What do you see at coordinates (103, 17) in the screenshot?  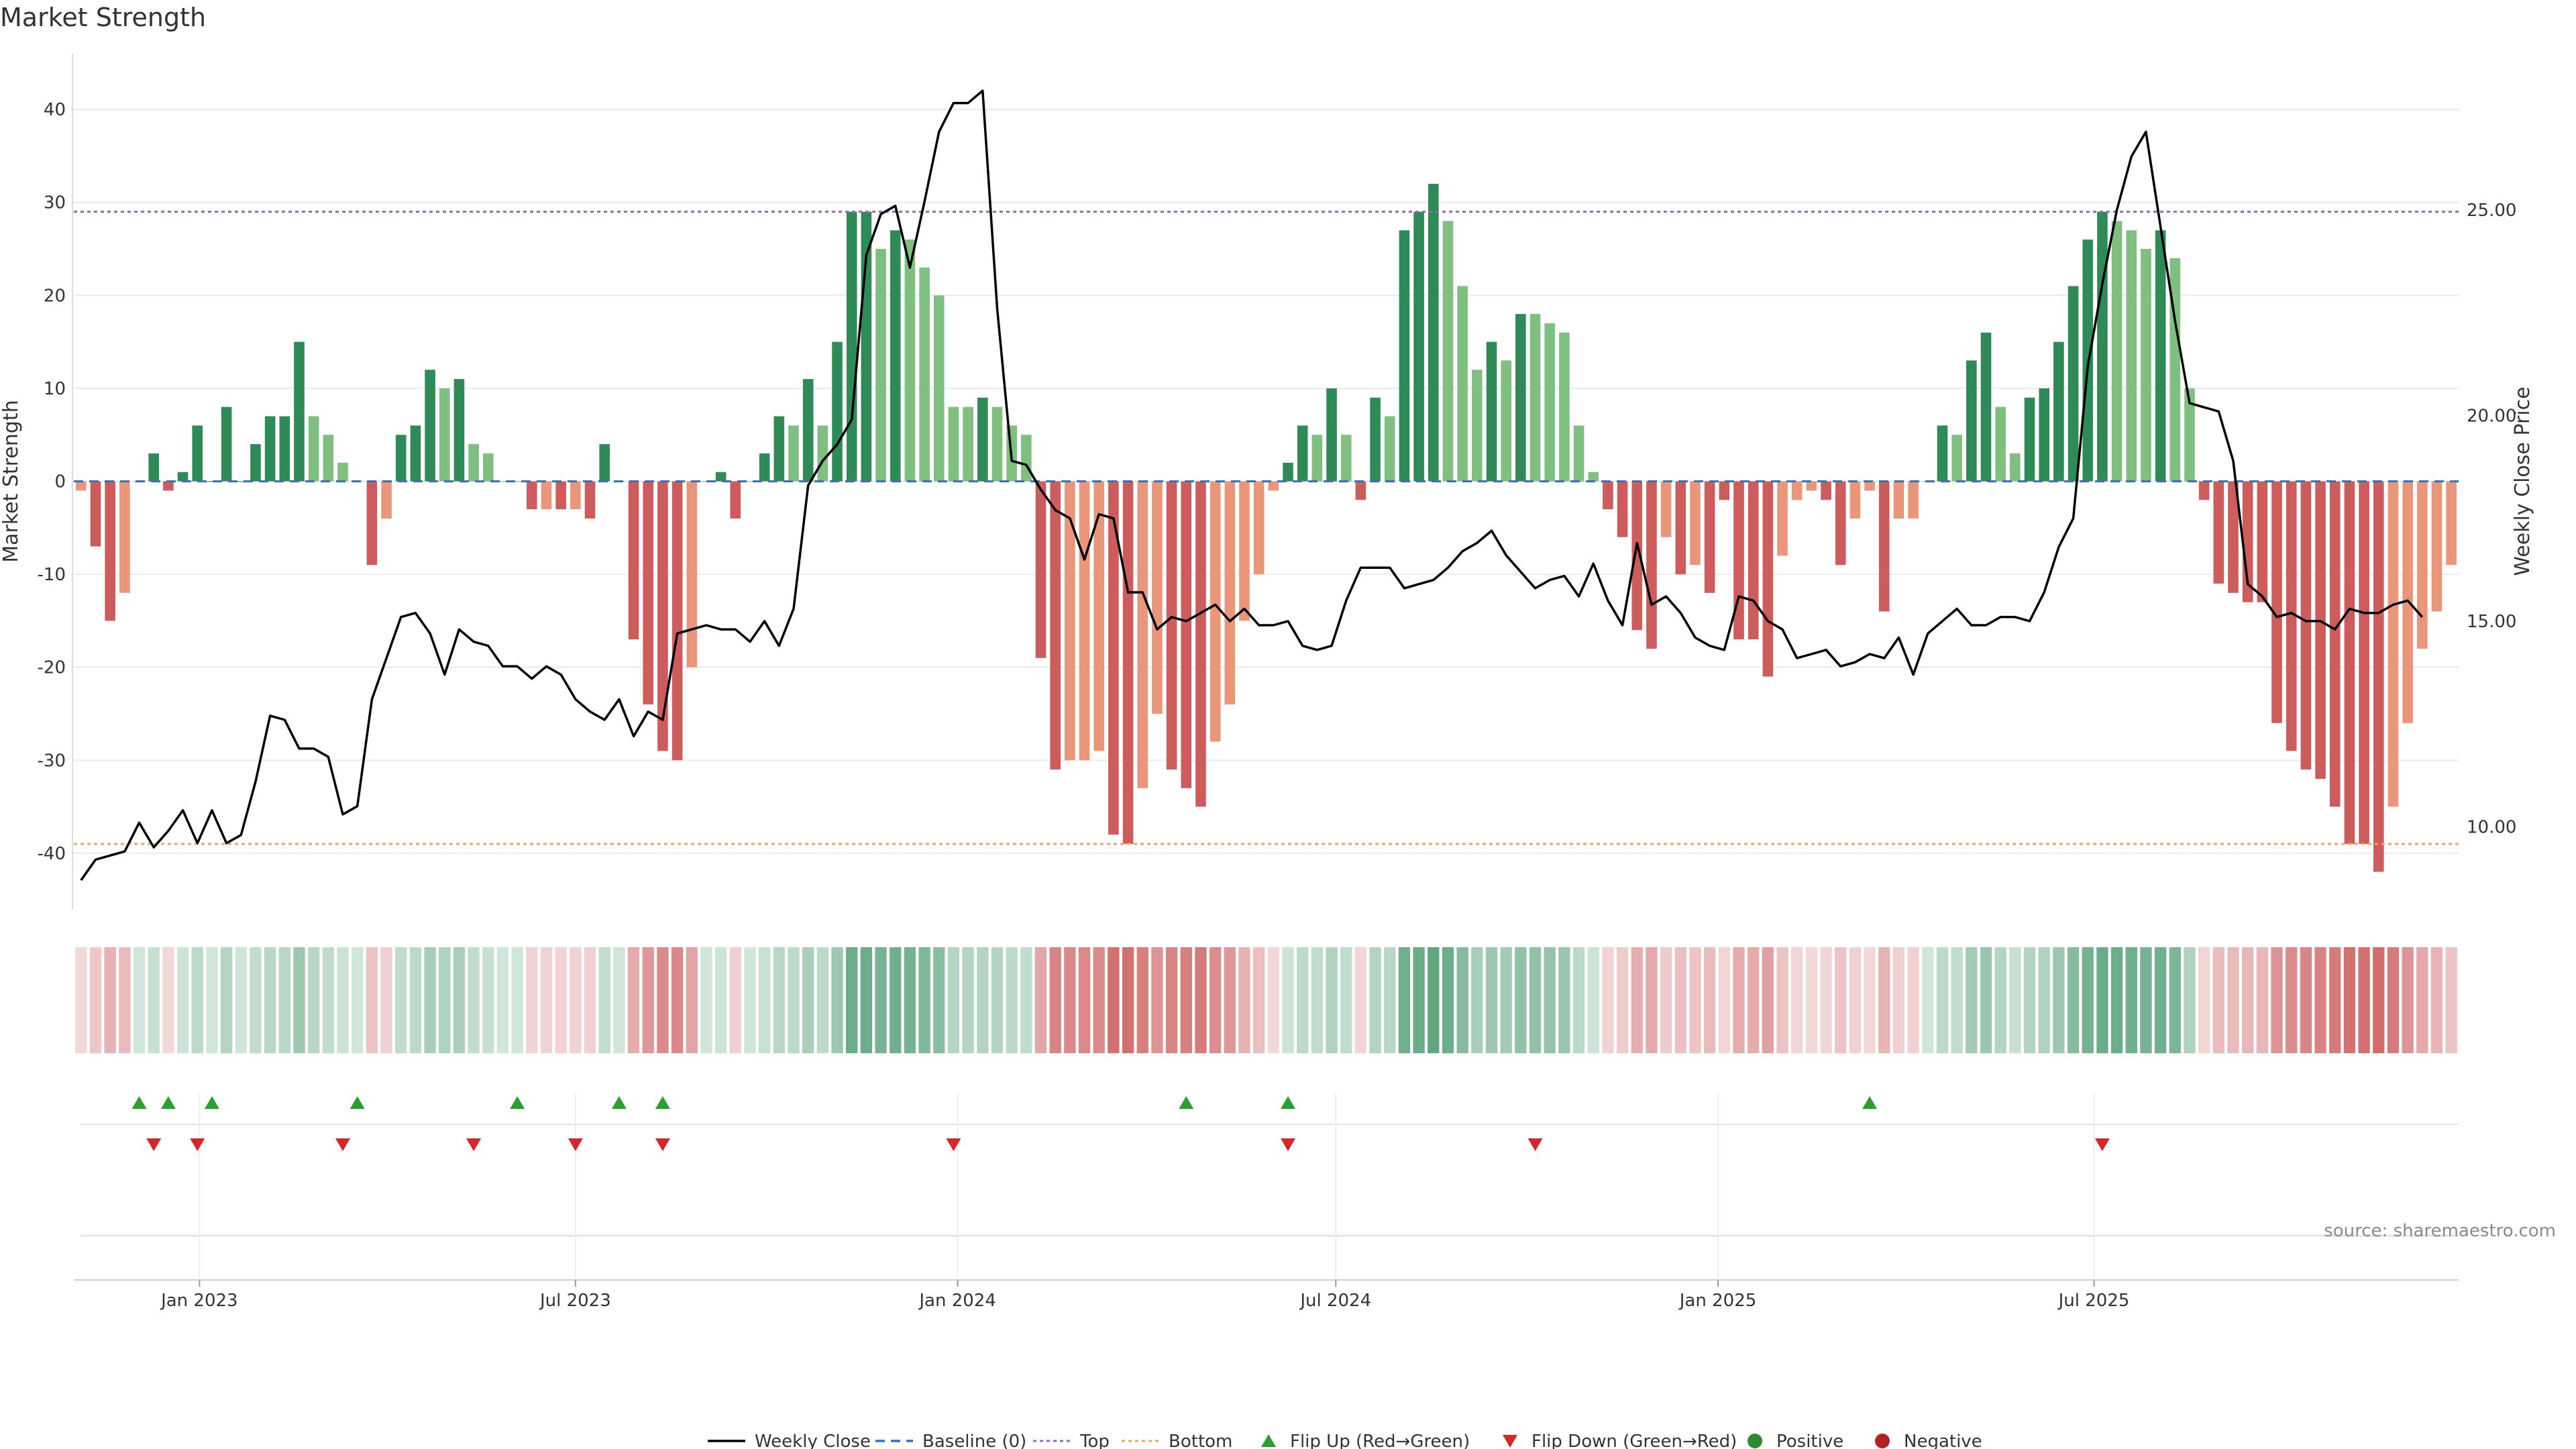 I see `chart-title: Market Strength` at bounding box center [103, 17].